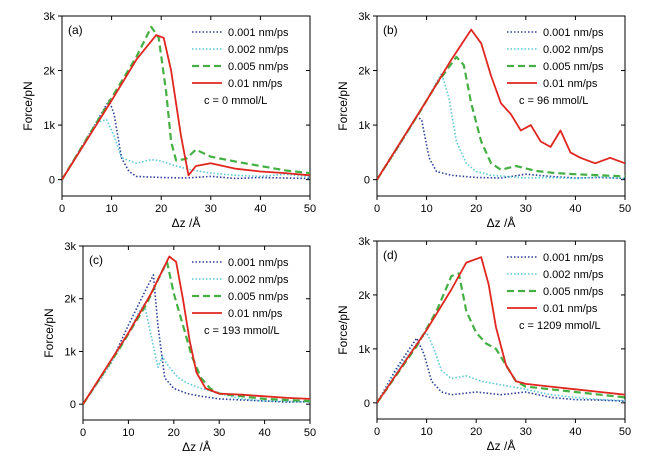 The height and width of the screenshot is (466, 646). Describe the element at coordinates (390, 30) in the screenshot. I see `panel-label: (b)` at that location.